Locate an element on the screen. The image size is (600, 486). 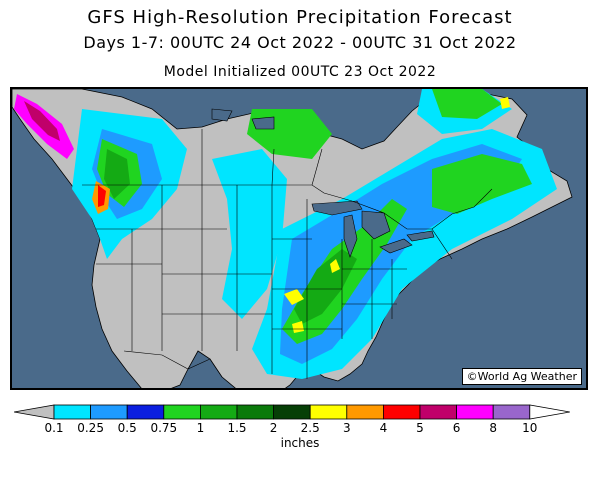
color-scale-tick-label: 2 is located at coordinates (273, 428).